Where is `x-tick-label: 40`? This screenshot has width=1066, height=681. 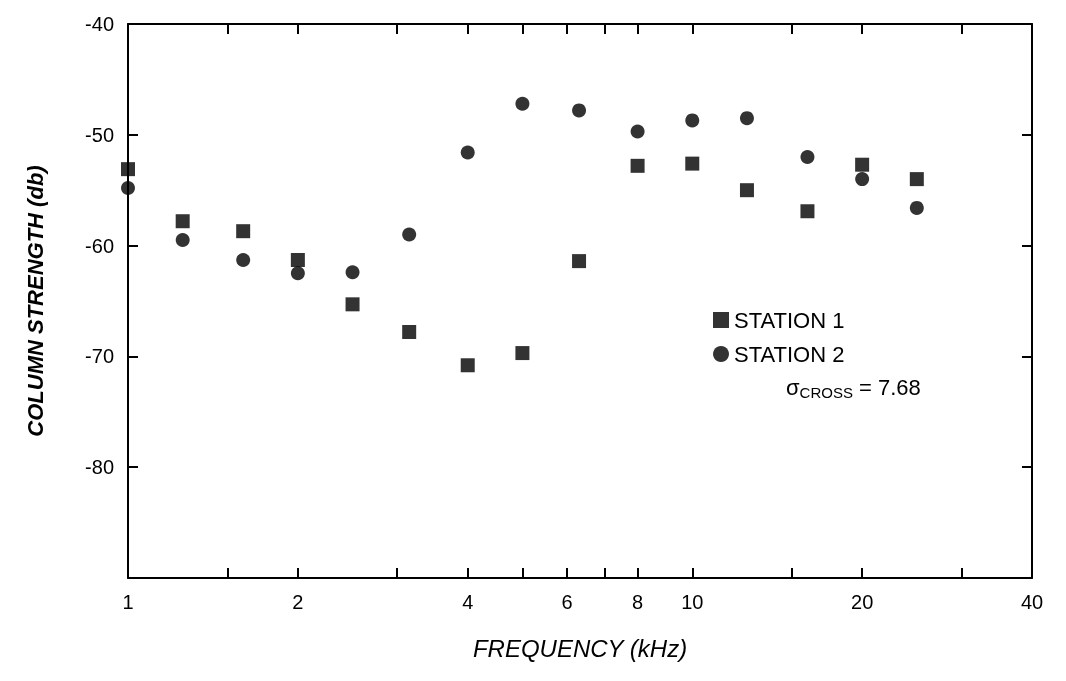
x-tick-label: 40 is located at coordinates (1032, 602).